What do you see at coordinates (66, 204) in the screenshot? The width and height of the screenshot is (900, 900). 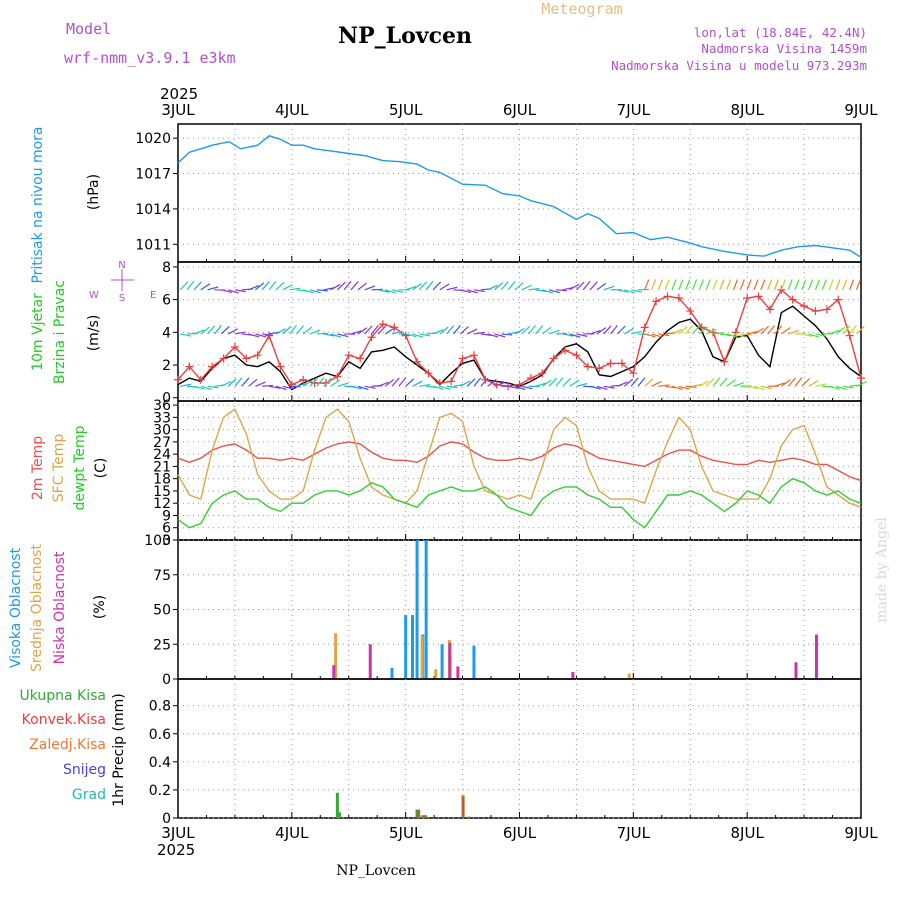 I see `pressure-ylabel: Pritisak na nivou mora (hPa)` at bounding box center [66, 204].